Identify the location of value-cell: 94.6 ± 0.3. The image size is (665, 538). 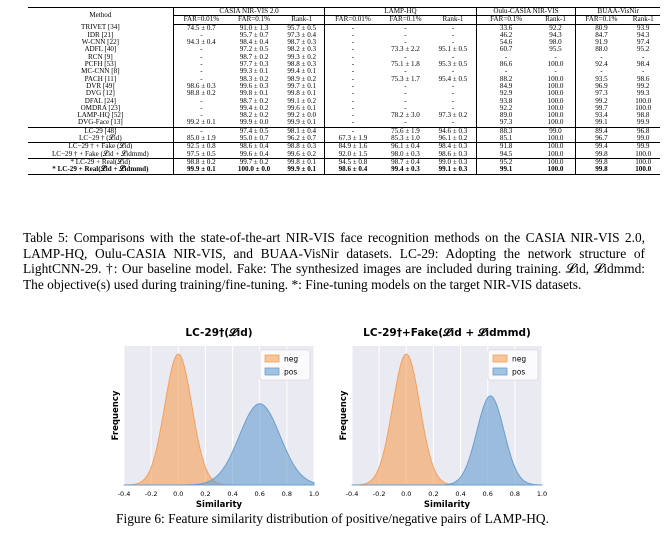
(453, 131).